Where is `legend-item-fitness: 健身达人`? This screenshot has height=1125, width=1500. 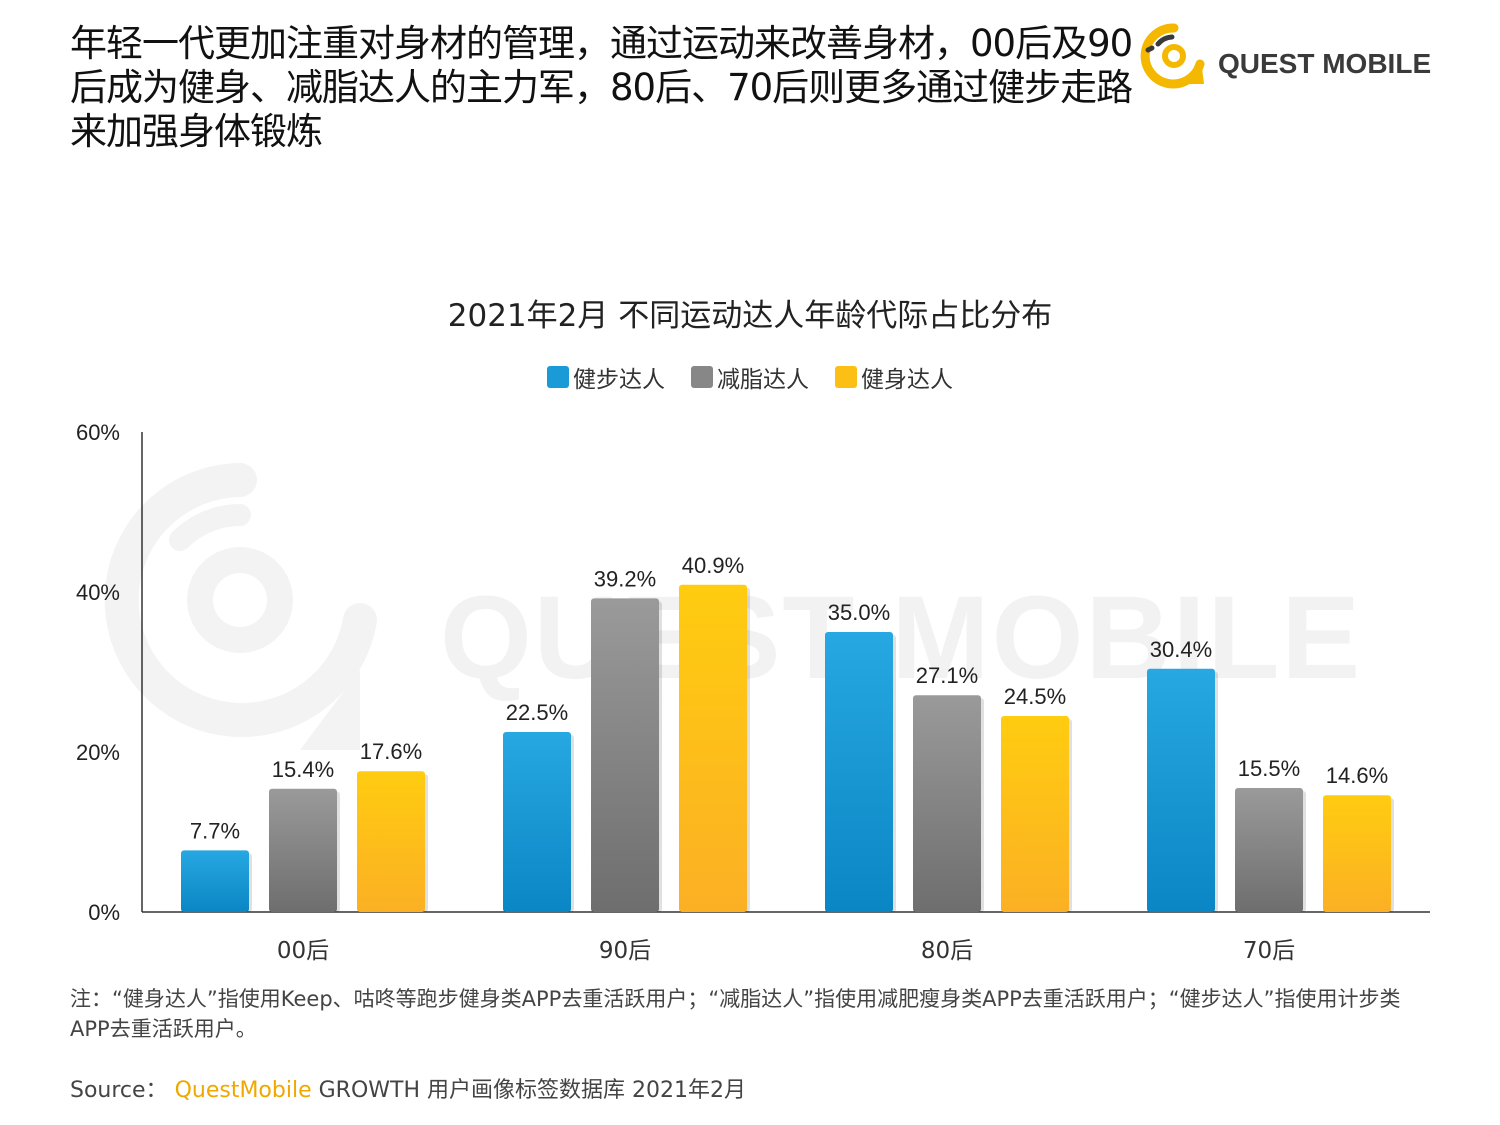
legend-item-fitness: 健身达人 is located at coordinates (894, 377).